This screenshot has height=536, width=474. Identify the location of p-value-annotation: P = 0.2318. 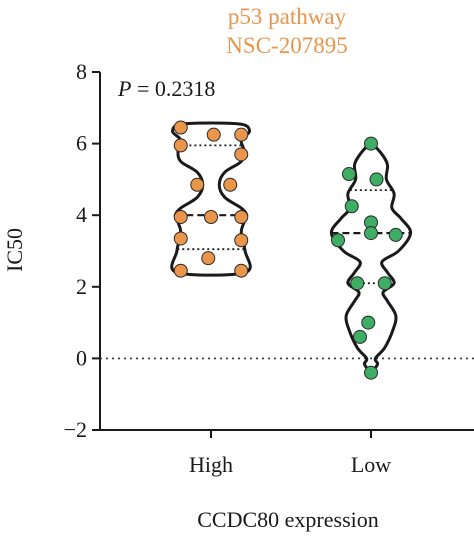
(166, 88).